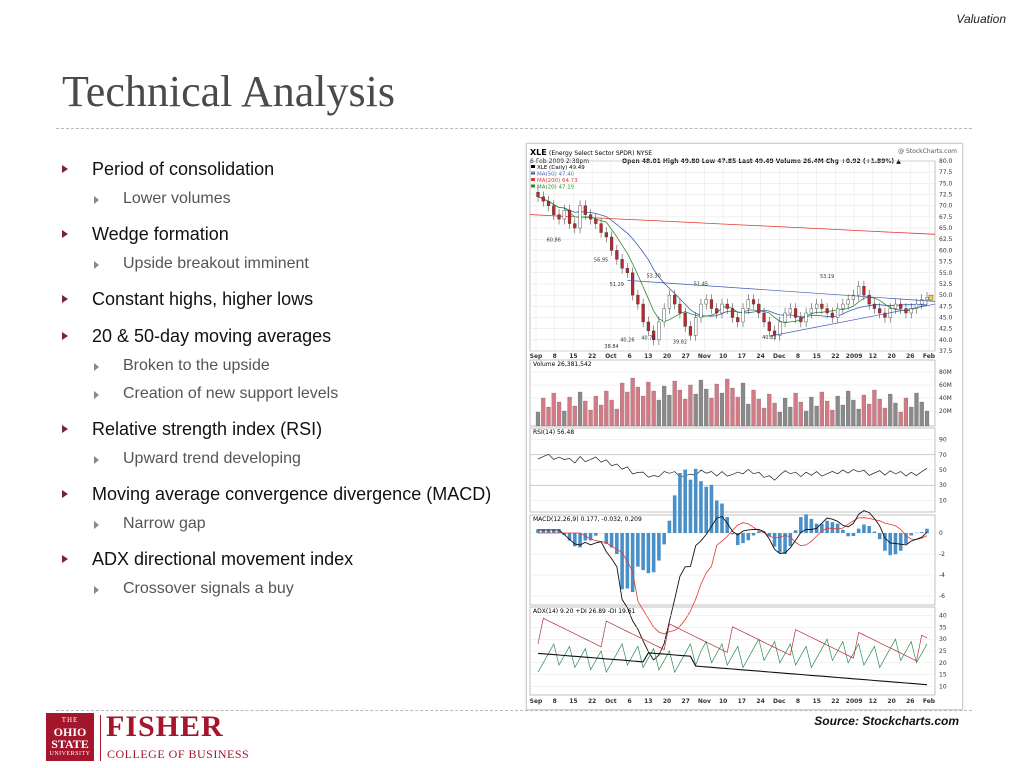 This screenshot has width=1024, height=768. I want to click on bullet-arrow-icon, so click(65, 234).